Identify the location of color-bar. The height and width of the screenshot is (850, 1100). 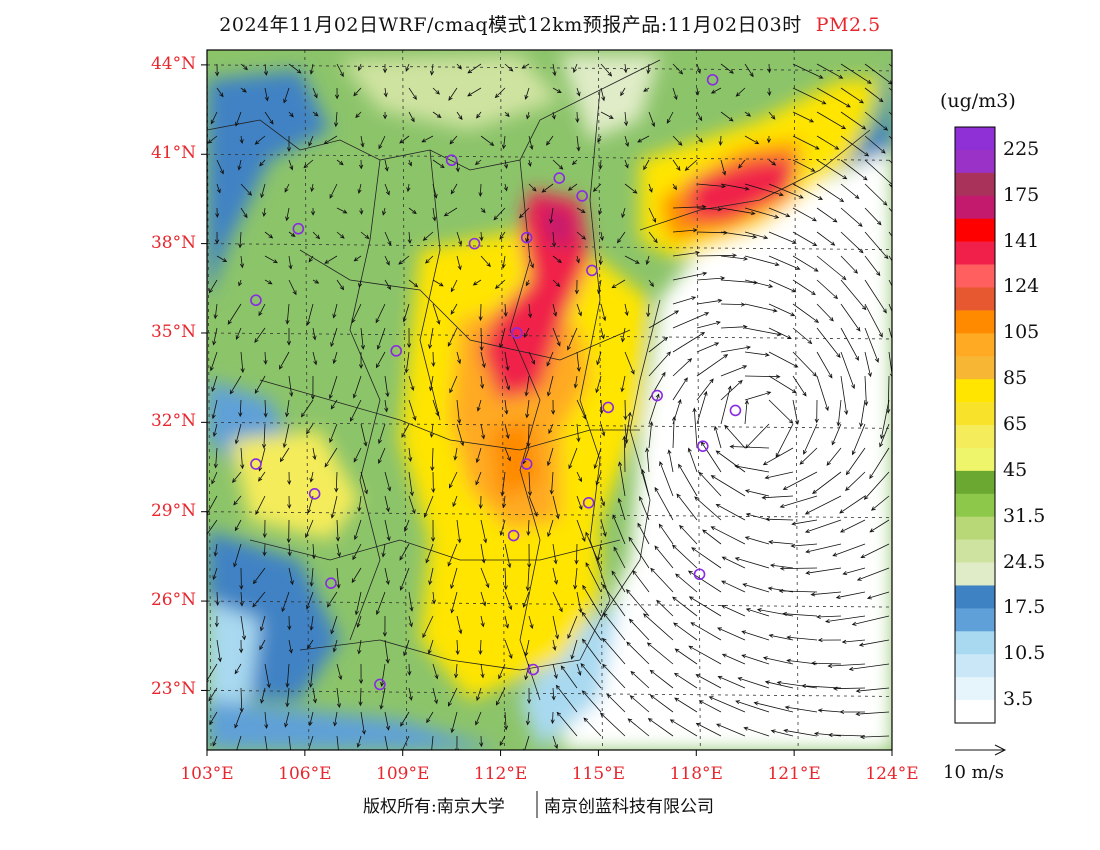
(975, 425).